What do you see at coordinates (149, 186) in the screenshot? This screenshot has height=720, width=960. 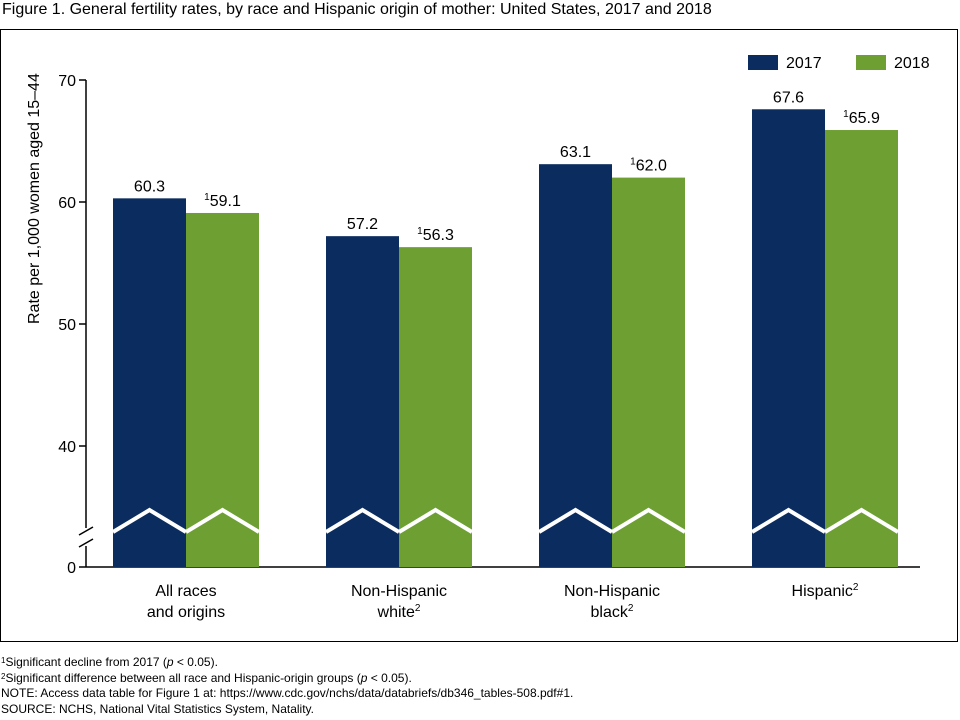 I see `data-label: 60.3` at bounding box center [149, 186].